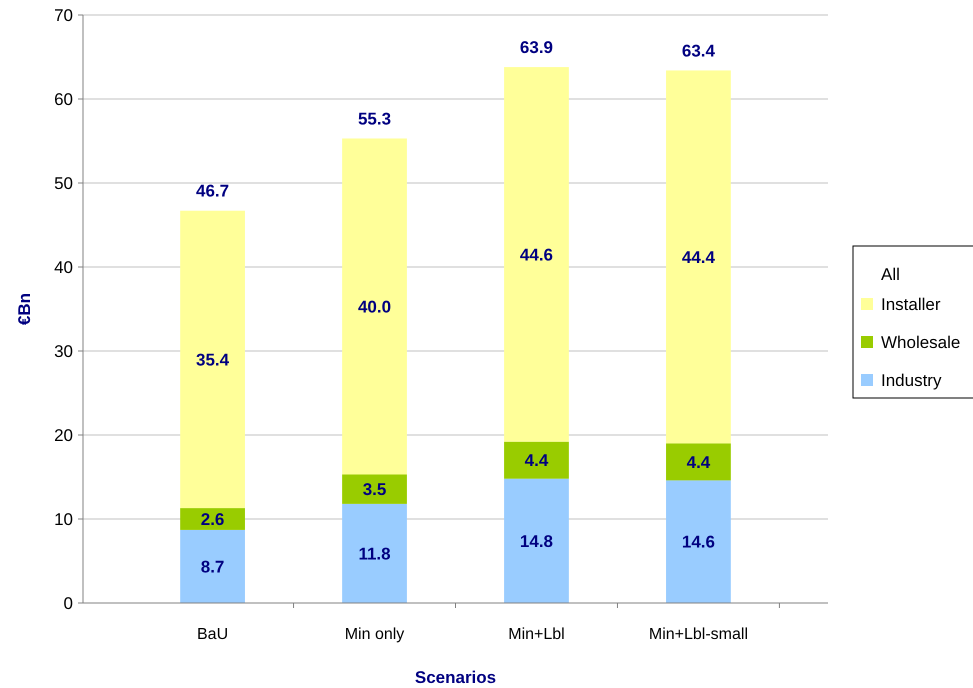 The height and width of the screenshot is (688, 973). I want to click on x-tick-label: BaU, so click(212, 634).